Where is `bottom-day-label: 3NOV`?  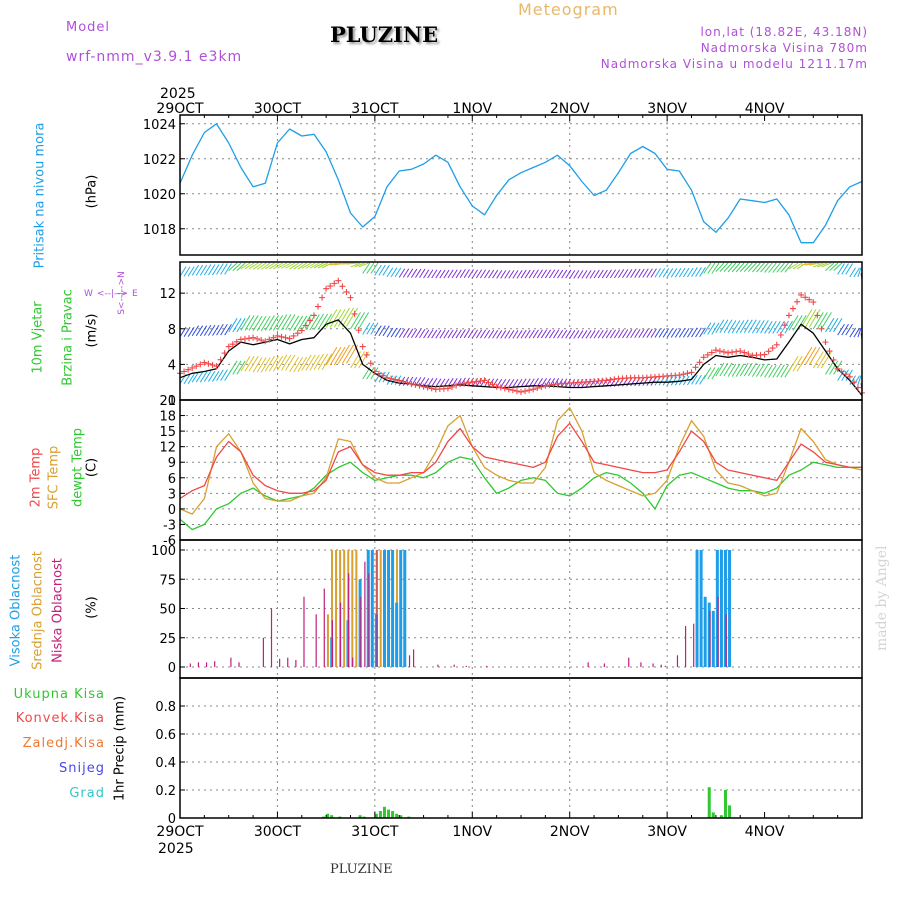 bottom-day-label: 3NOV is located at coordinates (667, 832).